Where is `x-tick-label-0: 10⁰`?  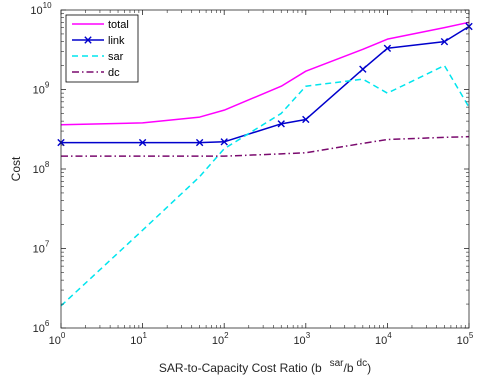
x-tick-label-0: 10⁰ is located at coordinates (57, 339).